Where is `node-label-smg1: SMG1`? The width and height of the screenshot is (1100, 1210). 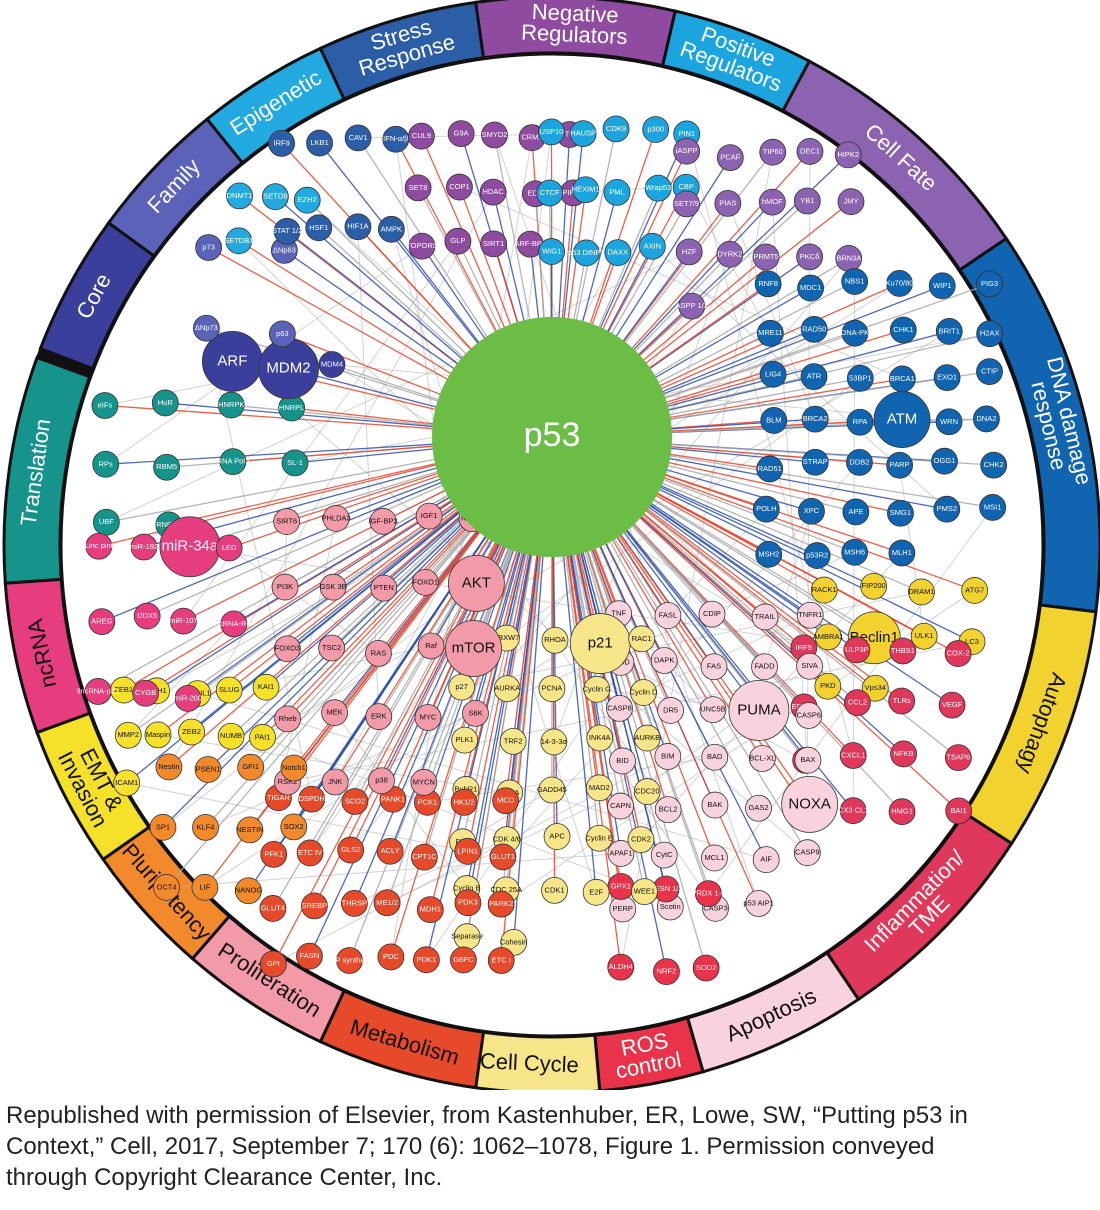
node-label-smg1: SMG1 is located at coordinates (900, 512).